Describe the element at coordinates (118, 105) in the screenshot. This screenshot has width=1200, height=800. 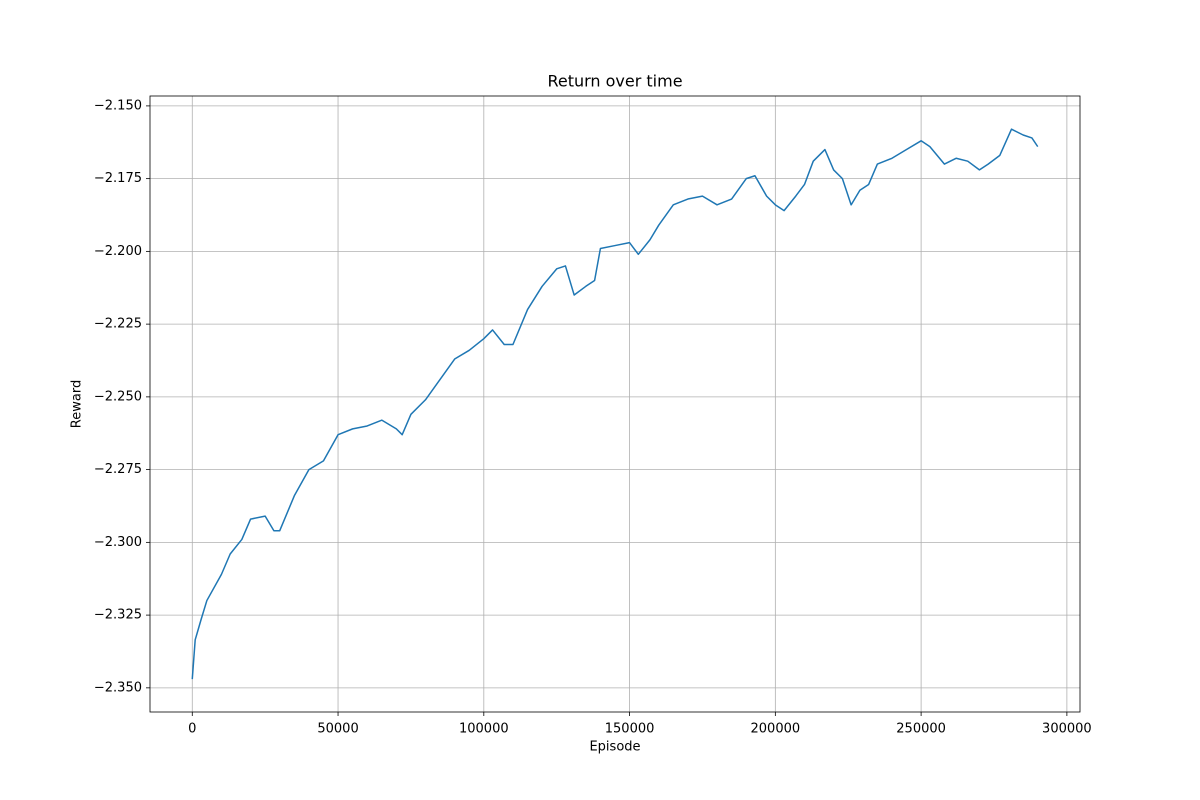
I see `y-tick-label: −2.150` at that location.